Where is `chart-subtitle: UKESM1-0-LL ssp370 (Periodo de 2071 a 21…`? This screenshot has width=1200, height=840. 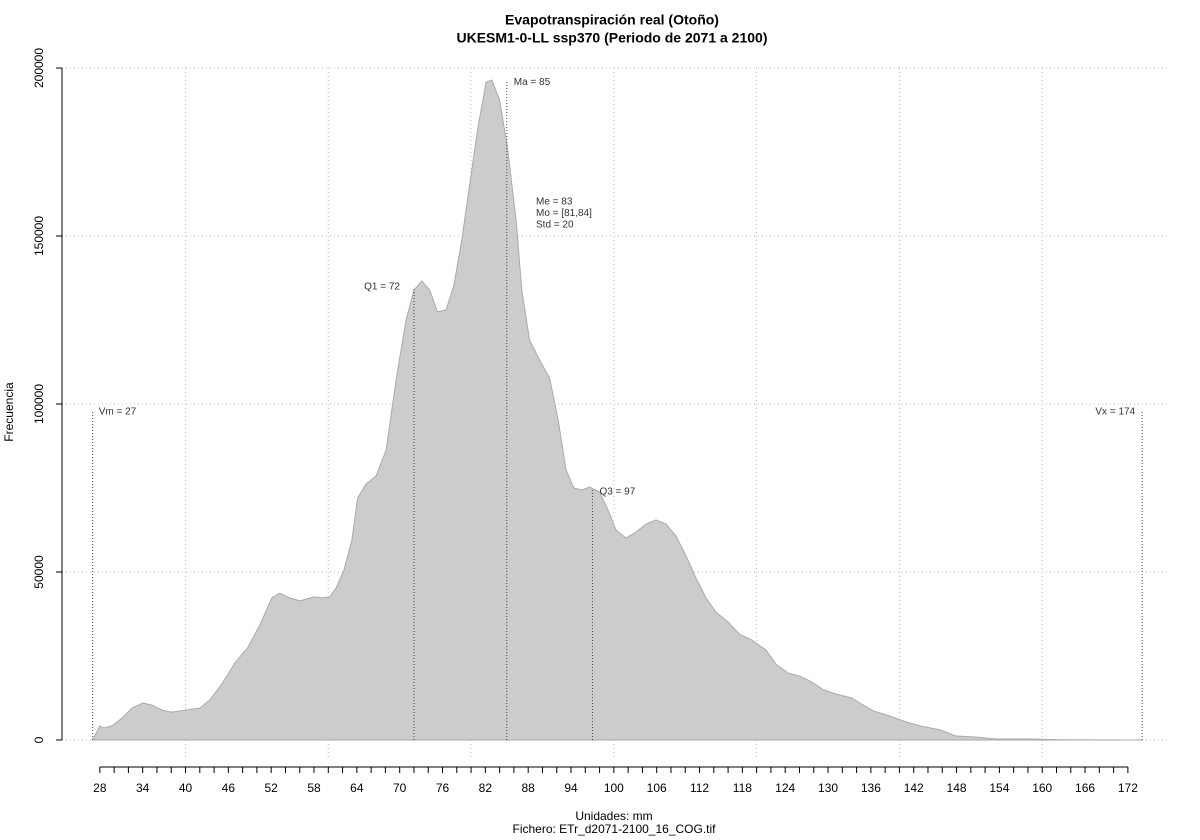 chart-subtitle: UKESM1-0-LL ssp370 (Periodo de 2071 a 21… is located at coordinates (612, 38).